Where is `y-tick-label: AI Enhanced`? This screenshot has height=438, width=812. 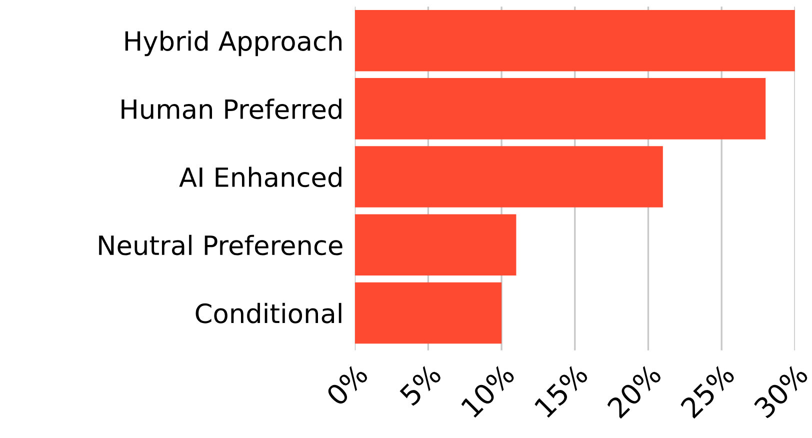
y-tick-label: AI Enhanced is located at coordinates (260, 177).